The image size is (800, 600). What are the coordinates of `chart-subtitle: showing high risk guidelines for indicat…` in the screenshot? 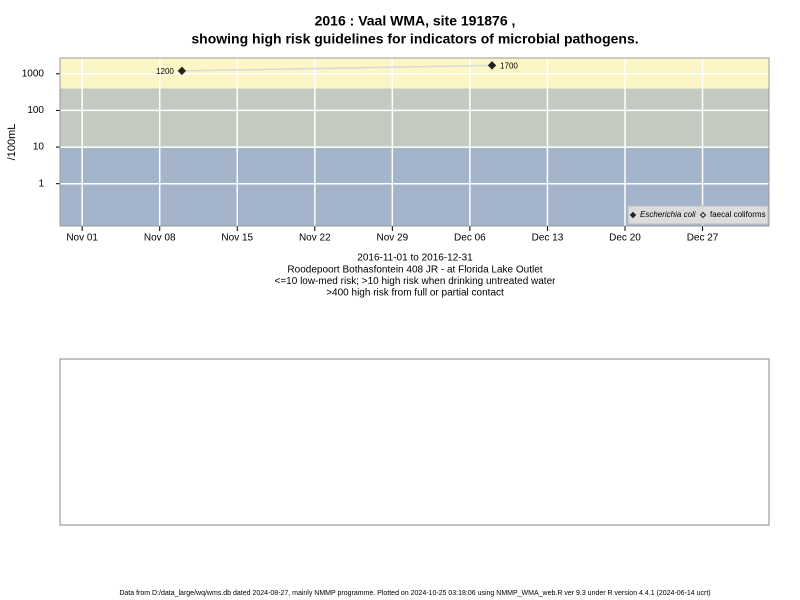 It's located at (414, 39).